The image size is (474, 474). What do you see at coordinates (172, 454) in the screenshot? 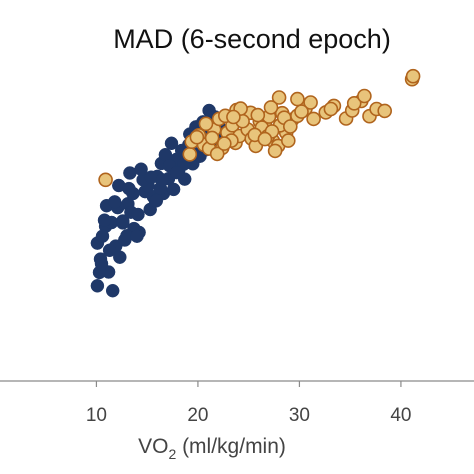
I see `x-axis-label-subscript: 2` at bounding box center [172, 454].